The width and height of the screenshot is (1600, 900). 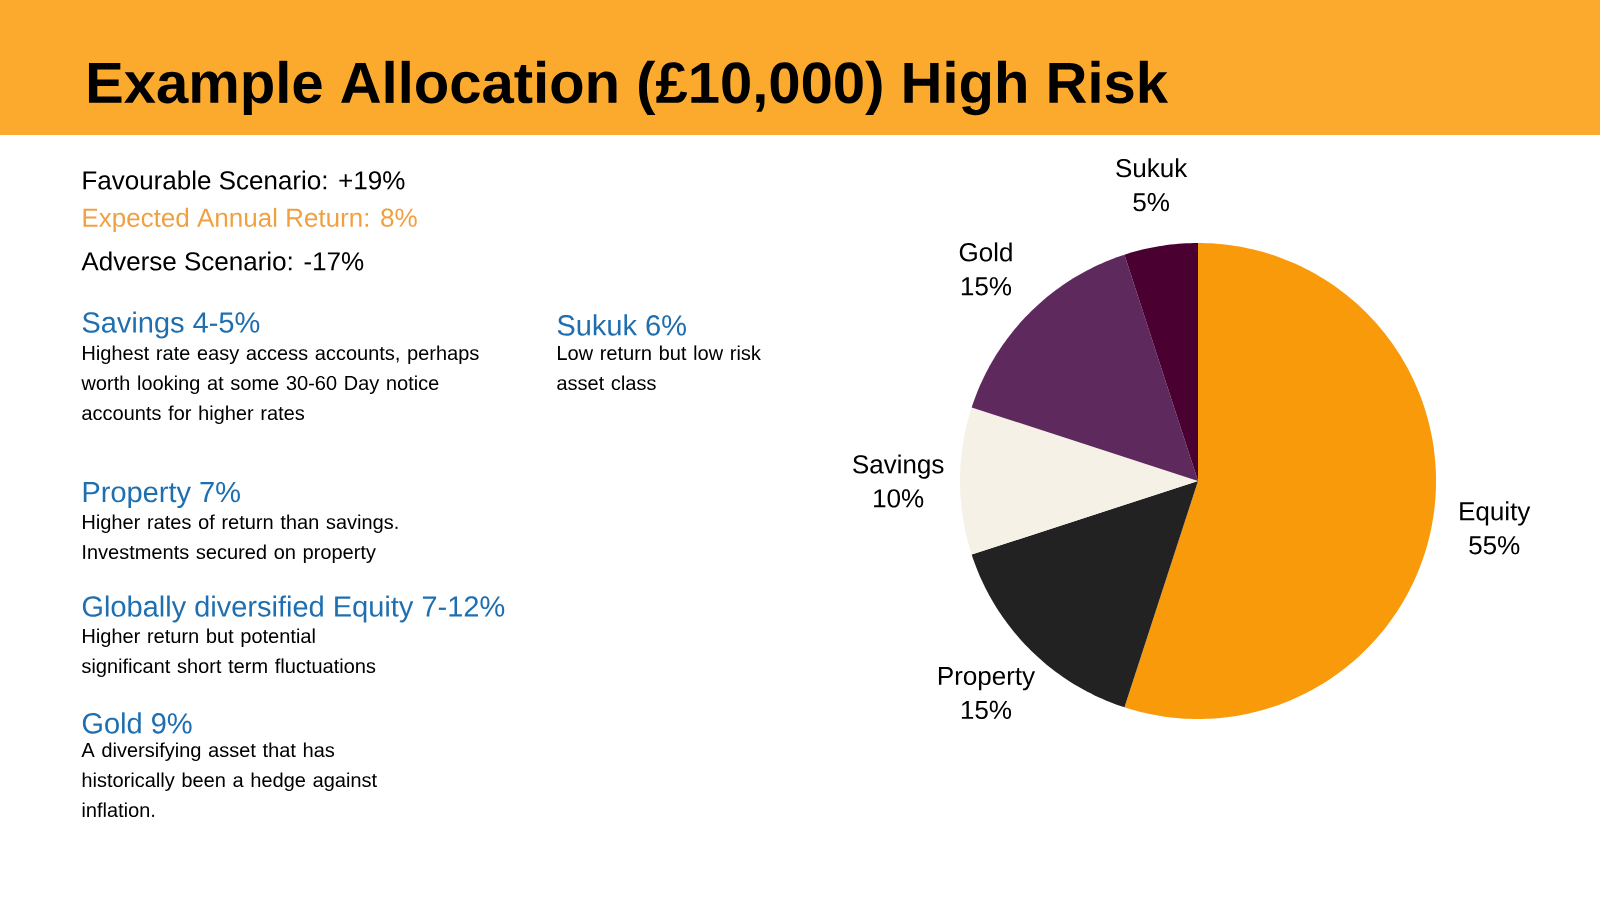 I want to click on slice-label: Sukuk, so click(x=1152, y=168).